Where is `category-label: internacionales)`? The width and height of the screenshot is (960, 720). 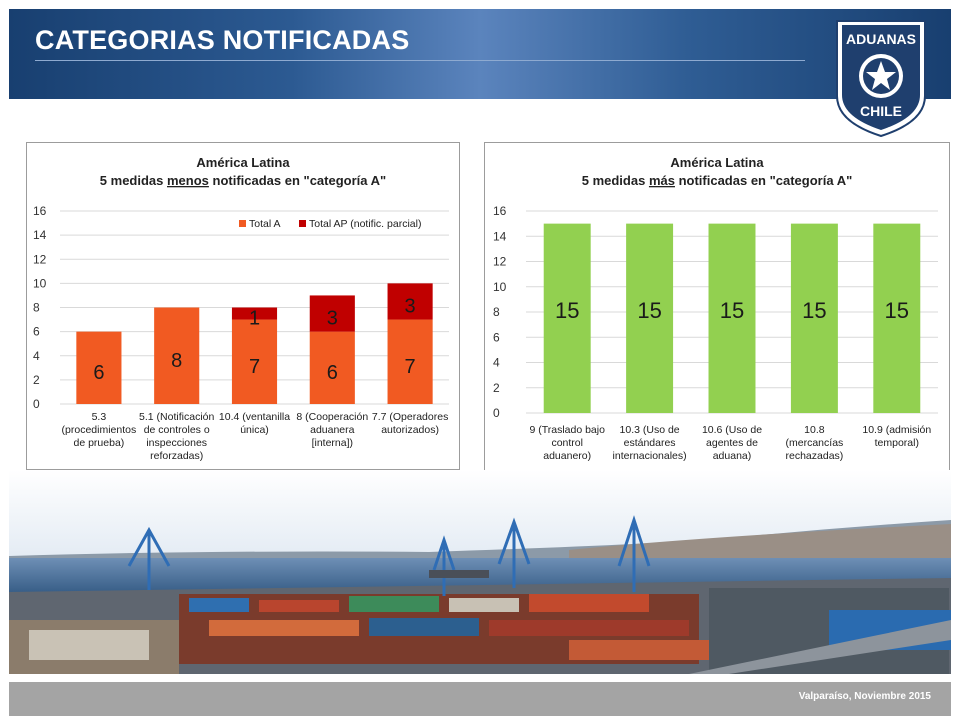
category-label: internacionales) is located at coordinates (650, 456).